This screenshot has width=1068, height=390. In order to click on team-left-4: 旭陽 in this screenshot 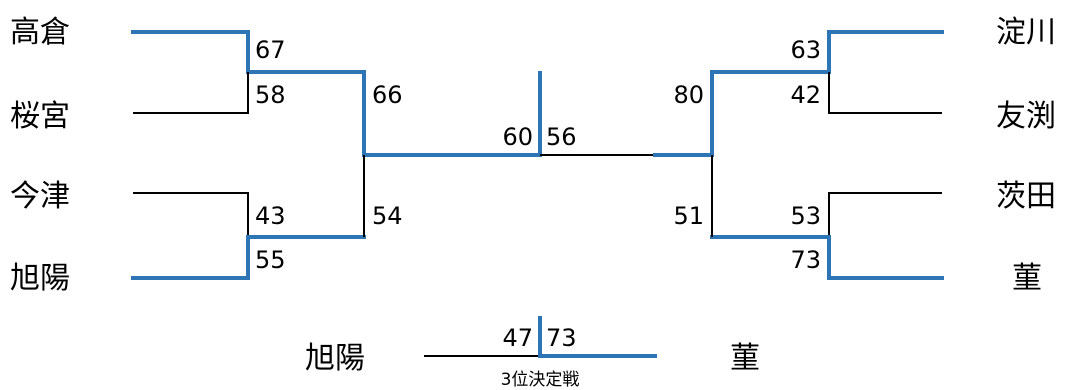, I will do `click(40, 278)`.